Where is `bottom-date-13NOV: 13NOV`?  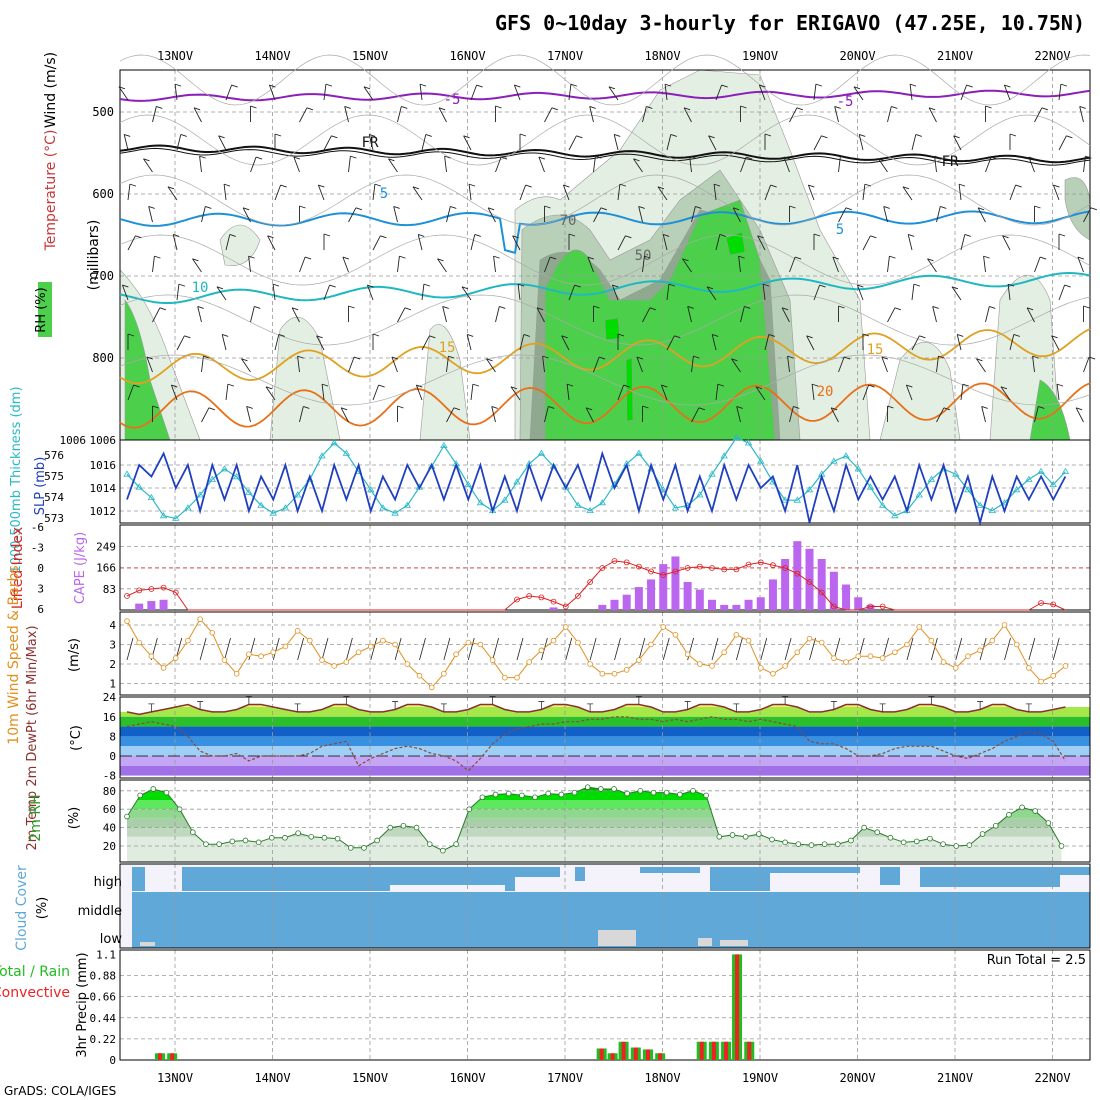 bottom-date-13NOV: 13NOV is located at coordinates (175, 1078).